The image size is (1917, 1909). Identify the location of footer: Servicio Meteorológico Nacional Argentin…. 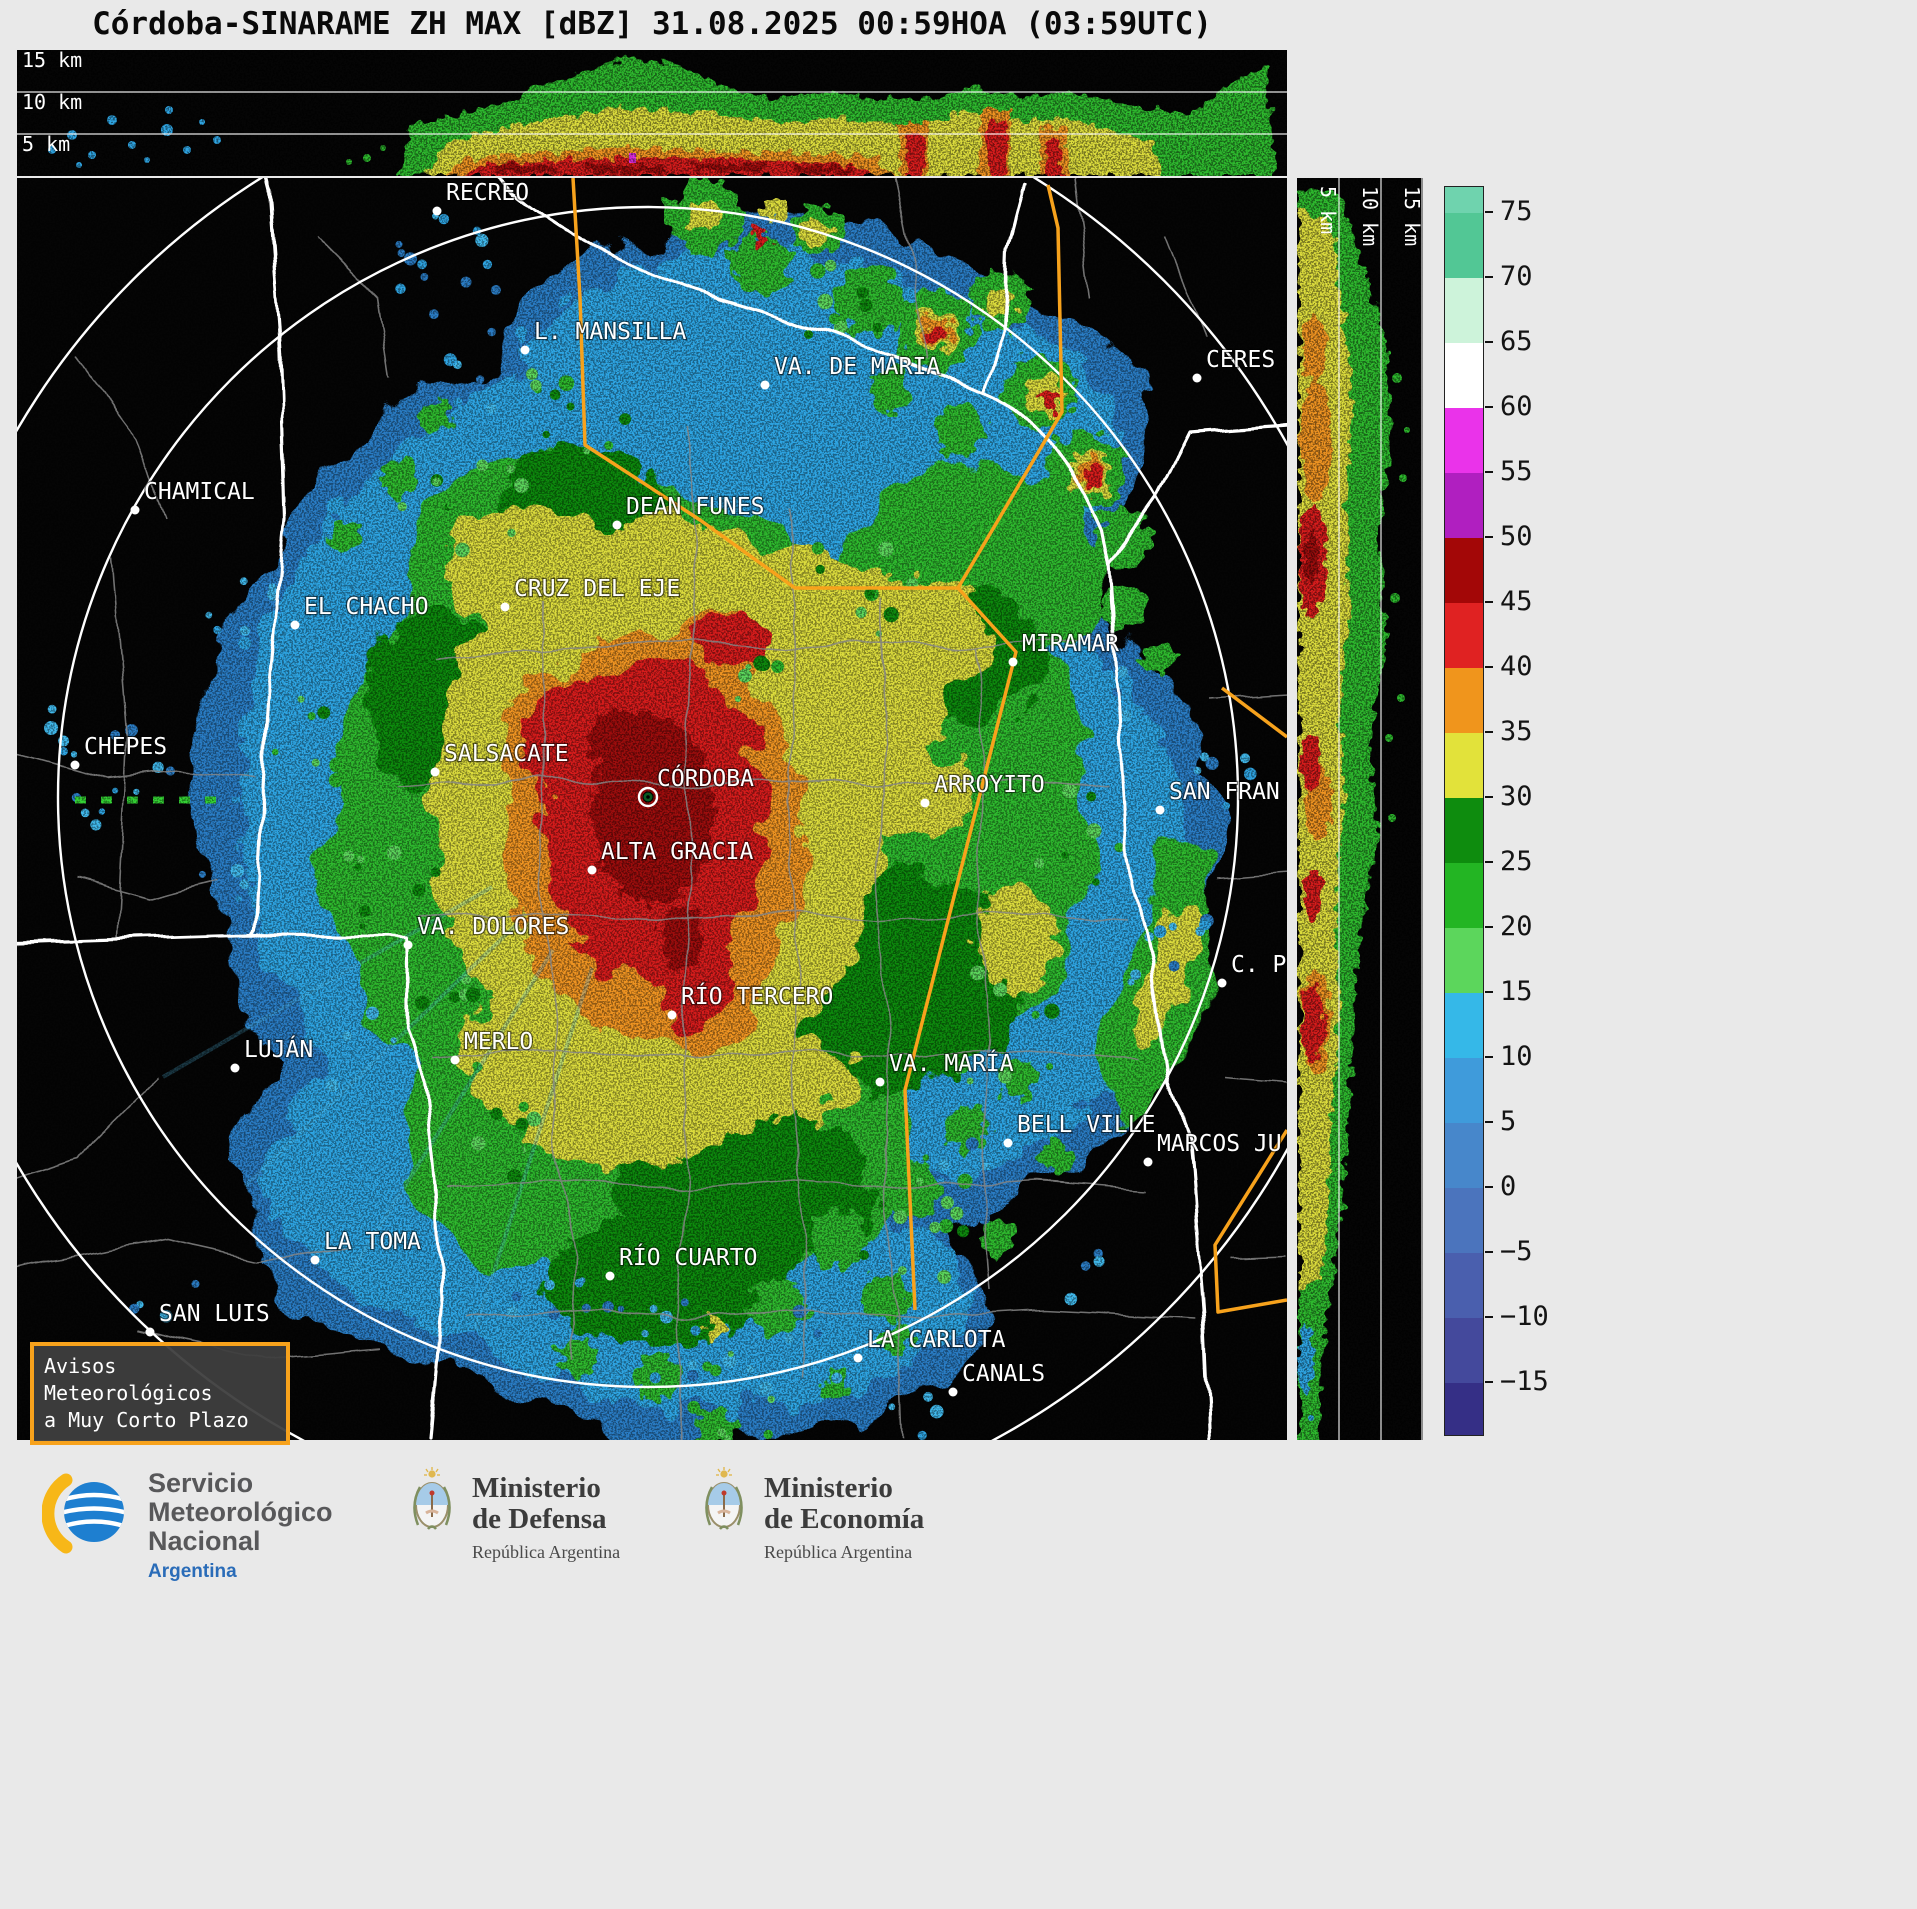
(958, 1555).